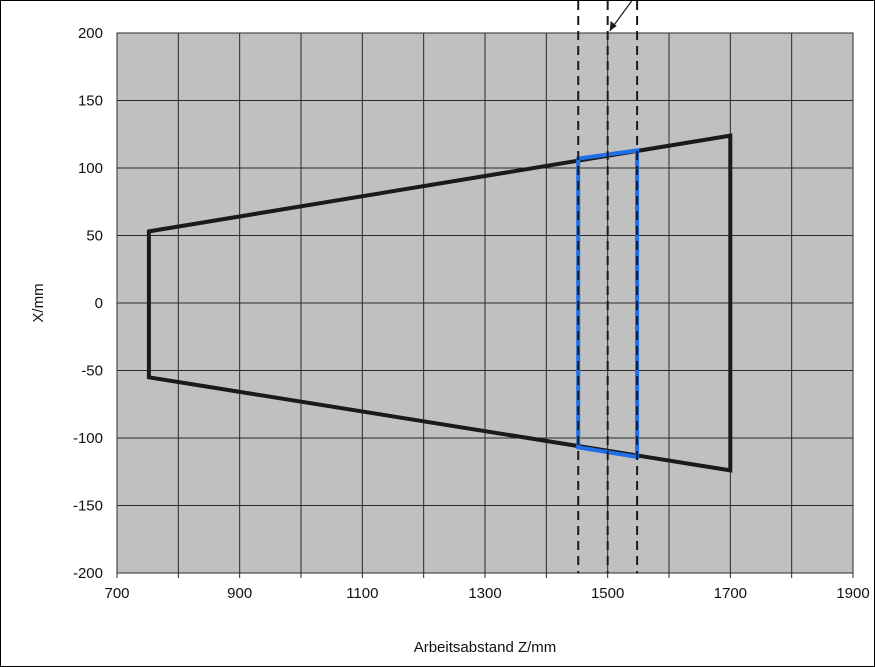 Image resolution: width=875 pixels, height=667 pixels. Describe the element at coordinates (94, 236) in the screenshot. I see `y-tick-label: 50` at that location.